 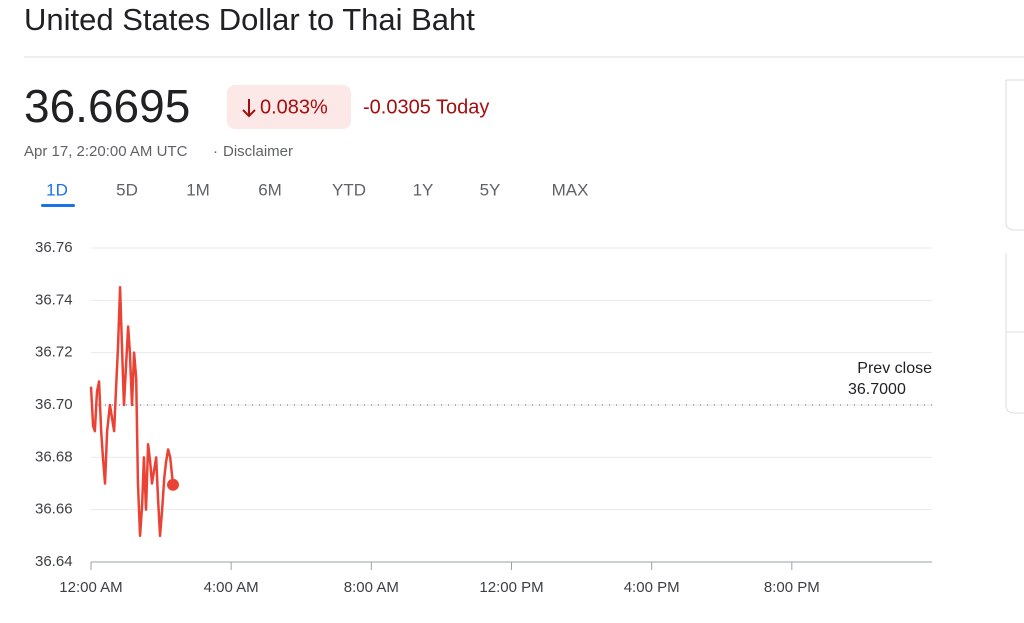 I want to click on change-percent: 0.083%, so click(x=294, y=107).